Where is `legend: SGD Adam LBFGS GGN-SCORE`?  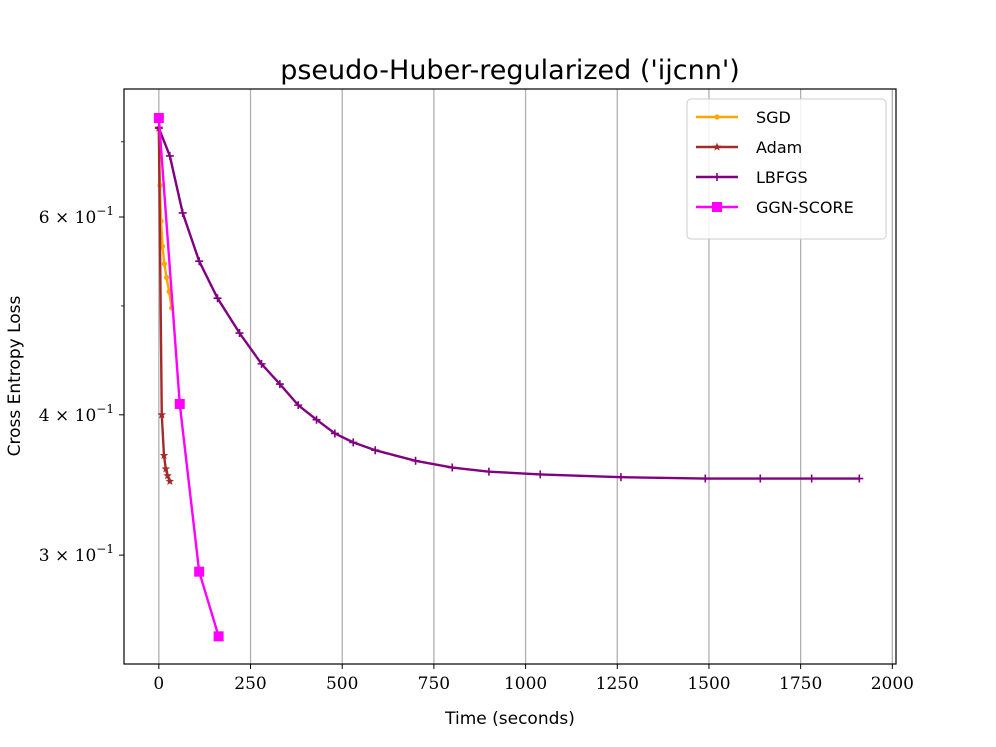
legend: SGD Adam LBFGS GGN-SCORE is located at coordinates (786, 169).